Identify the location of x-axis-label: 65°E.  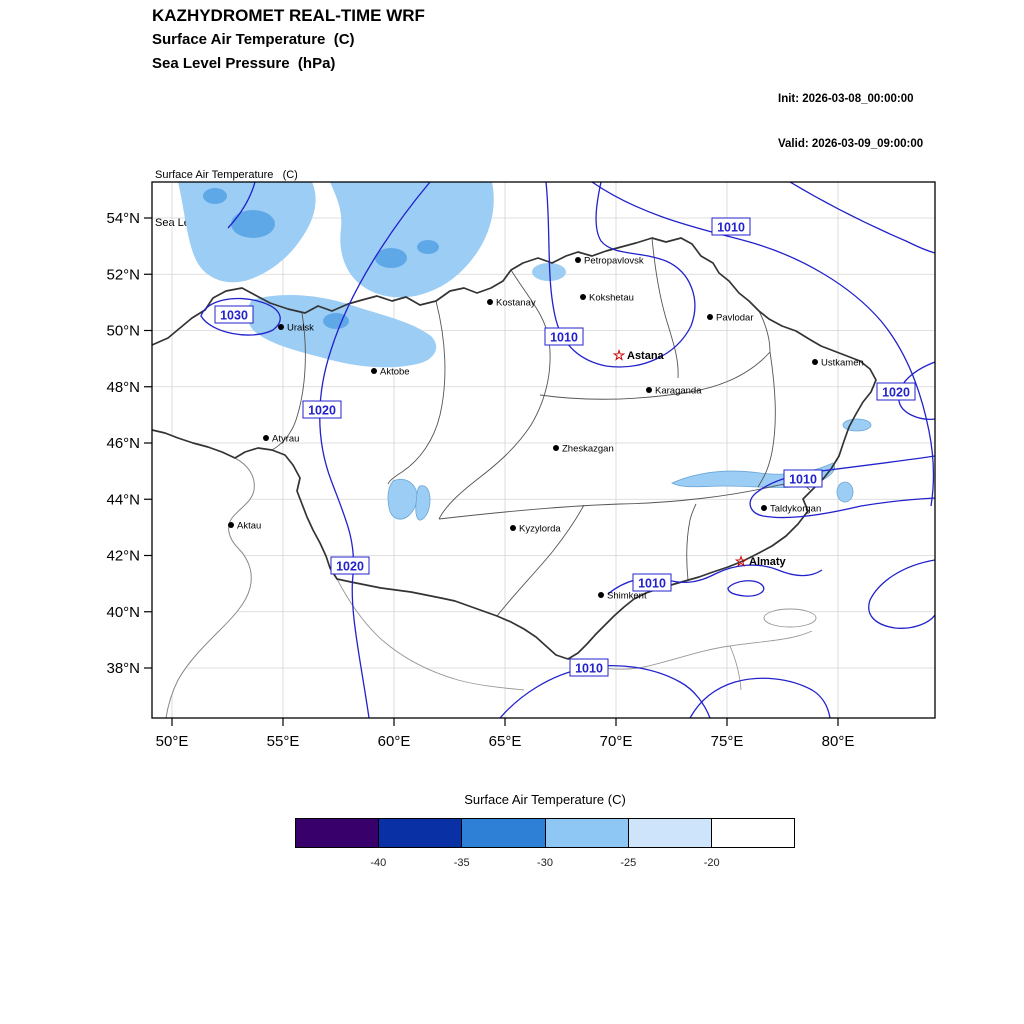
(505, 741).